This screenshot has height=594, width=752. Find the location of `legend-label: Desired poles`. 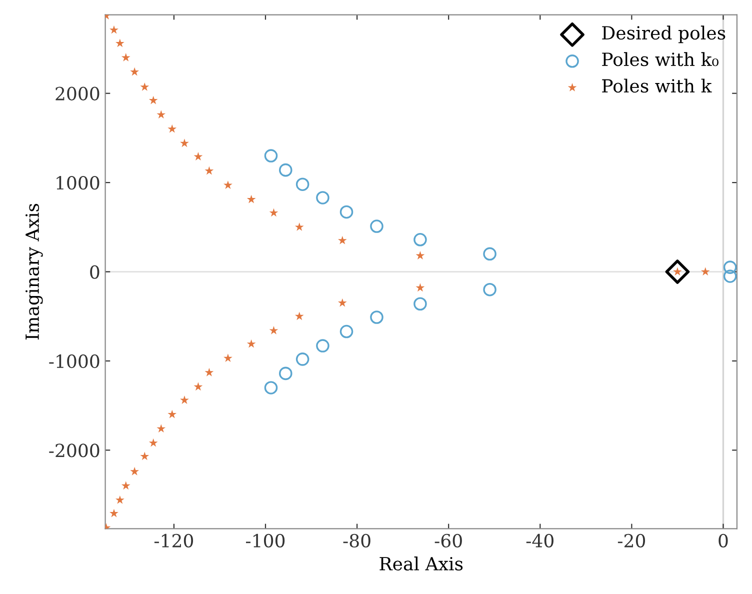

legend-label: Desired poles is located at coordinates (664, 35).